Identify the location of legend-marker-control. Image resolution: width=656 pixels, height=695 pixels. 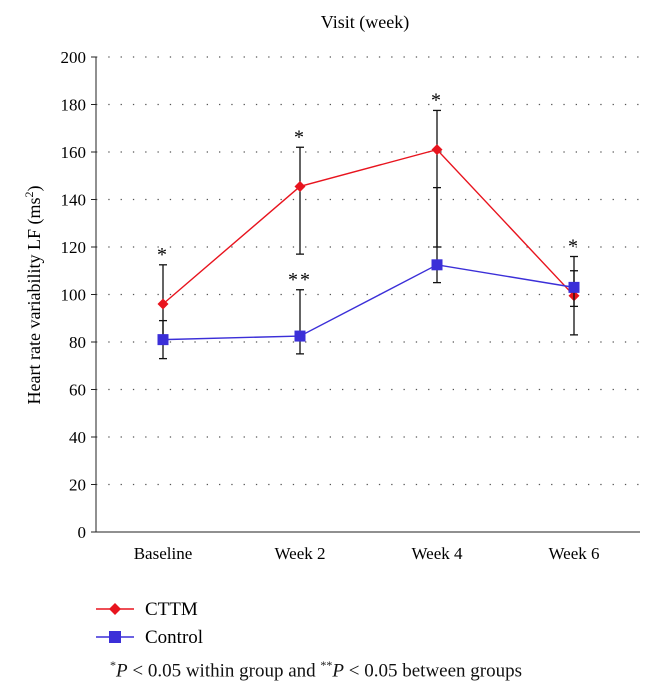
(115, 637).